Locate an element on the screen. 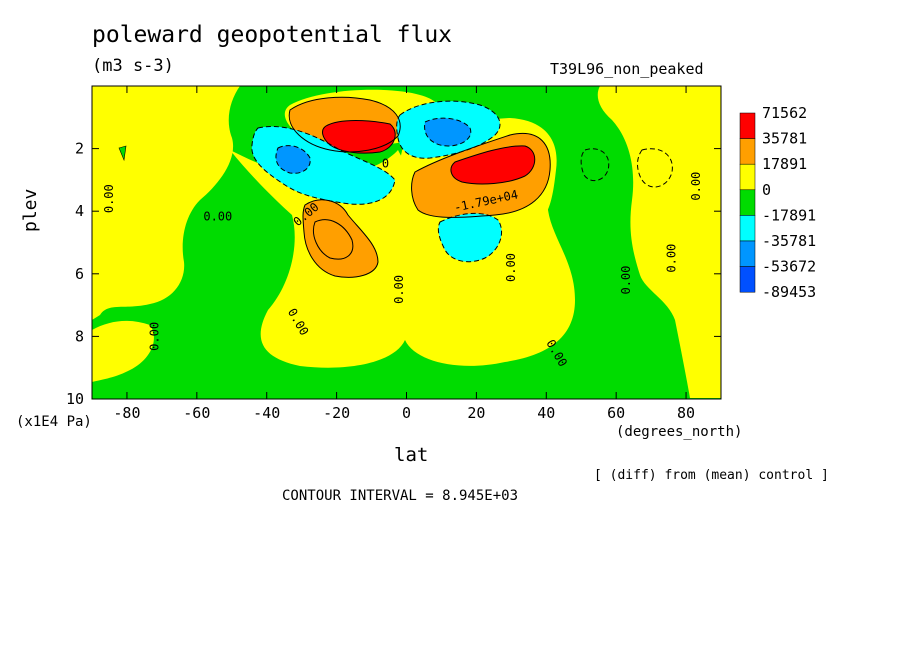  colorbar-label: 17891 is located at coordinates (784, 164).